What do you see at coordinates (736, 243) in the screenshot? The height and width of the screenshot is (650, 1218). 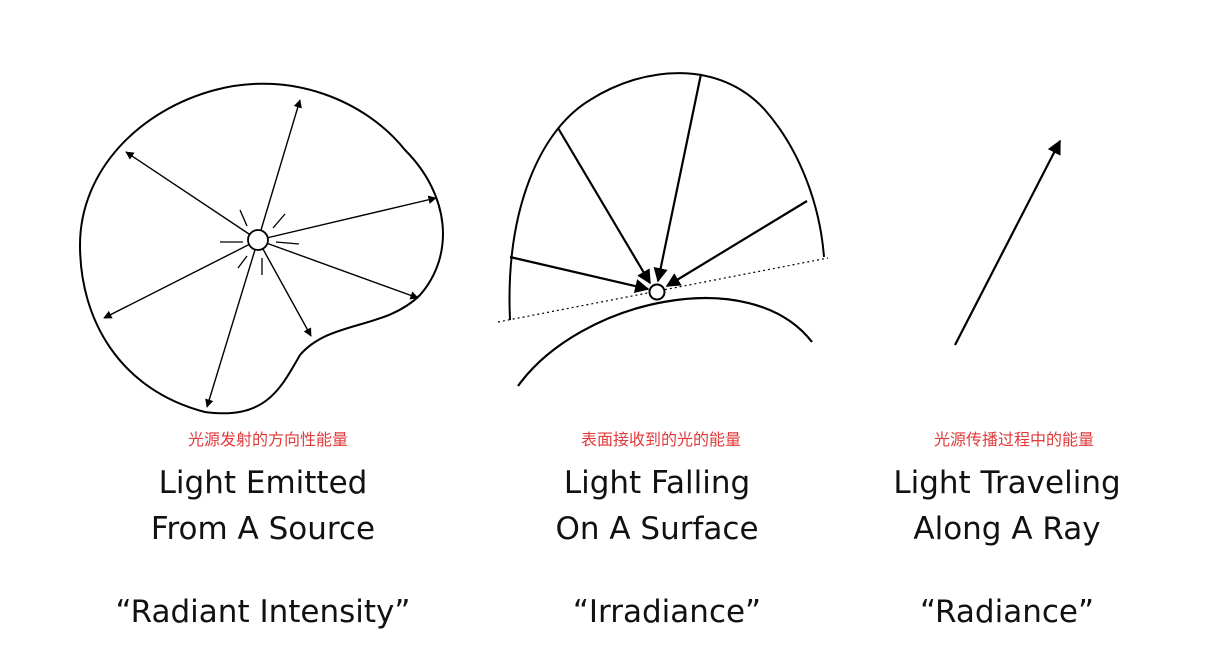 I see `arrow-in-right` at bounding box center [736, 243].